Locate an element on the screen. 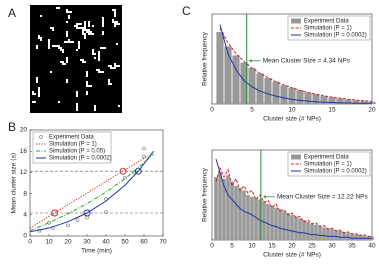 This screenshot has height=272, width=379. x-tick-label: 30 is located at coordinates (332, 246).